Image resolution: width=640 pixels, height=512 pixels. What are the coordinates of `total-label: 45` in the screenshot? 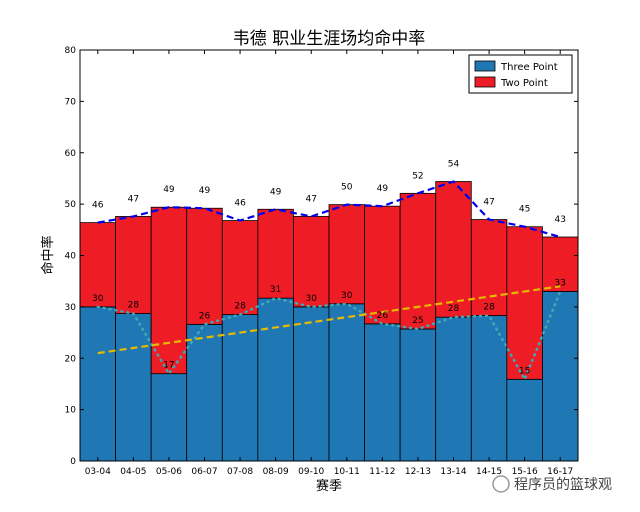 It's located at (524, 210).